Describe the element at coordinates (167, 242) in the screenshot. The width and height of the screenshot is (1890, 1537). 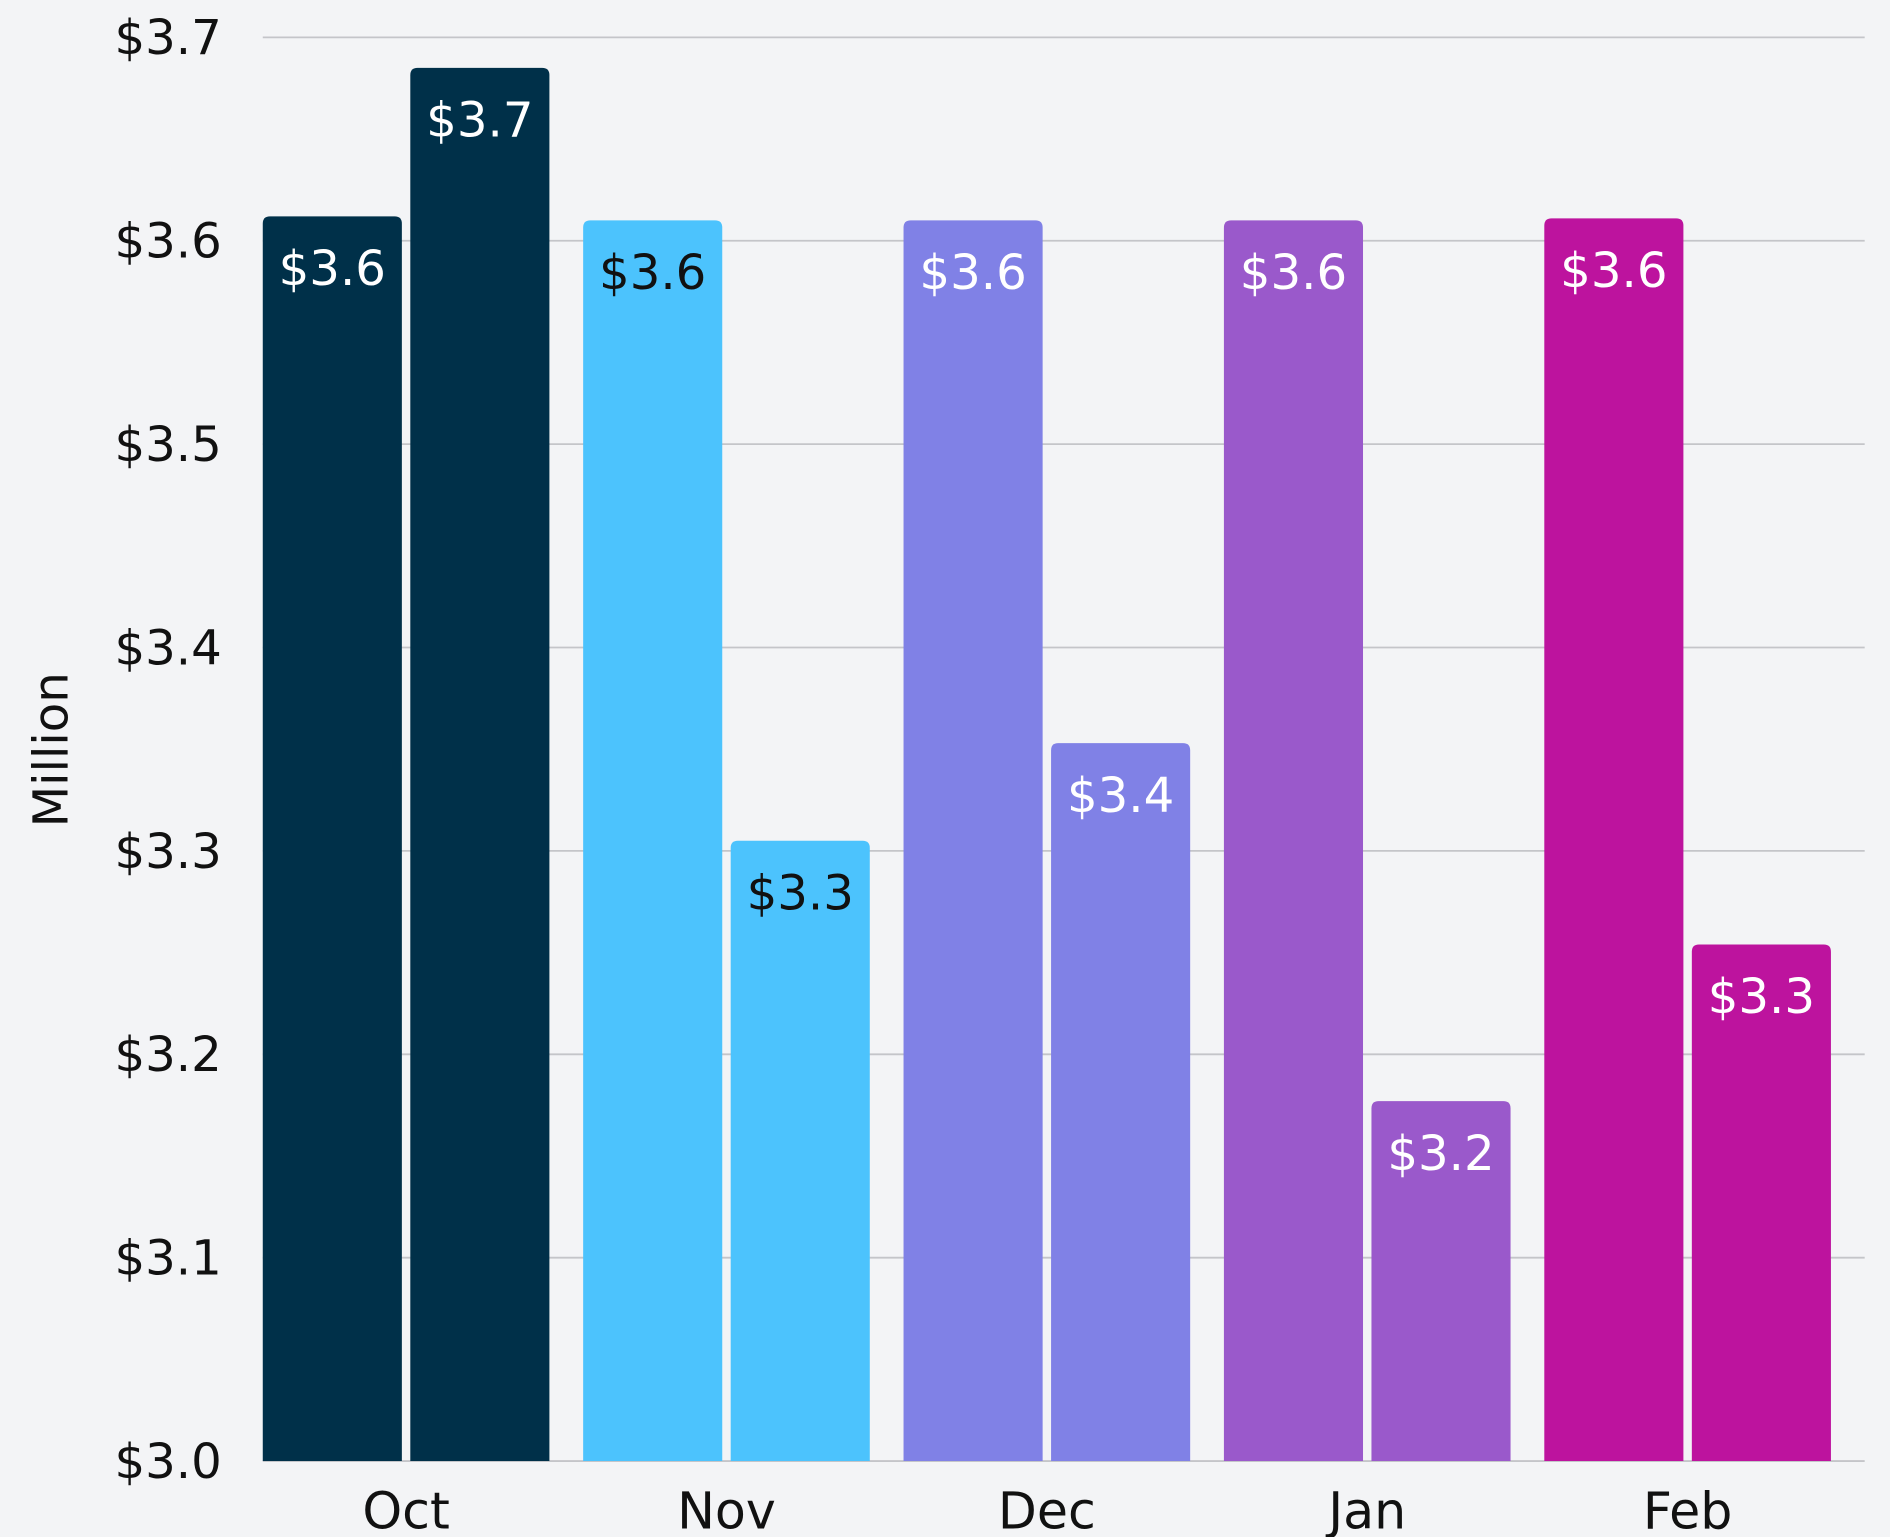
I see `y-tick-label: $3.6` at that location.